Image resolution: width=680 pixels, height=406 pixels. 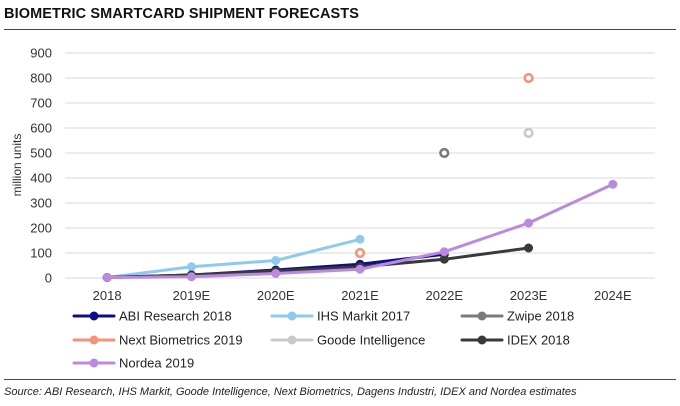 I want to click on y-tick-label: 500, so click(x=41, y=153).